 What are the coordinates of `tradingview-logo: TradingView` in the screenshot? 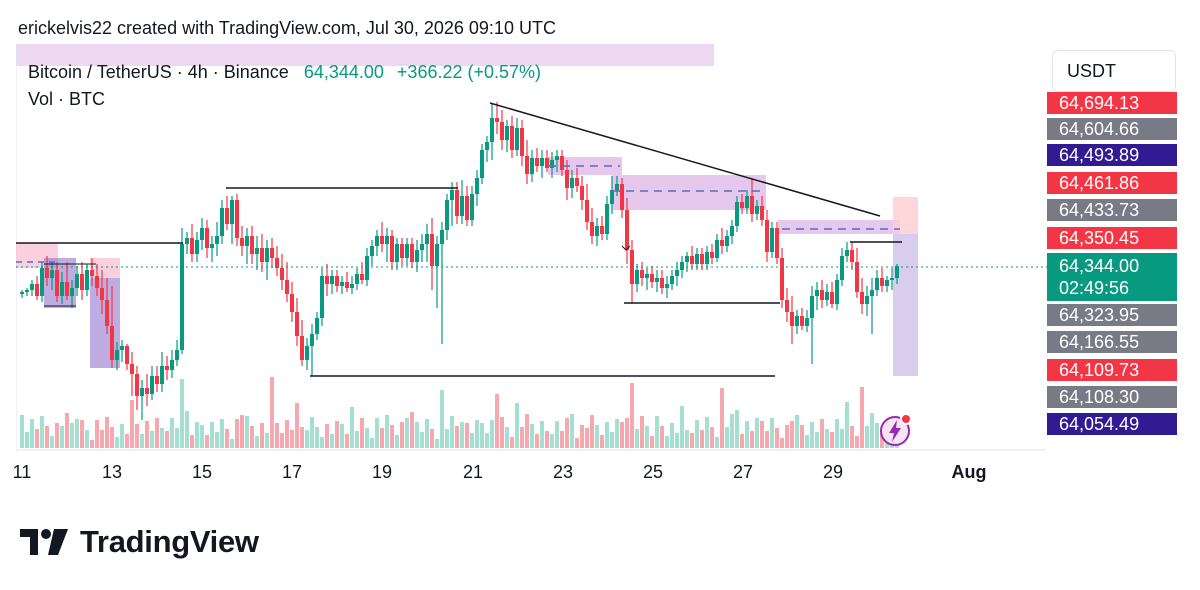 It's located at (139, 542).